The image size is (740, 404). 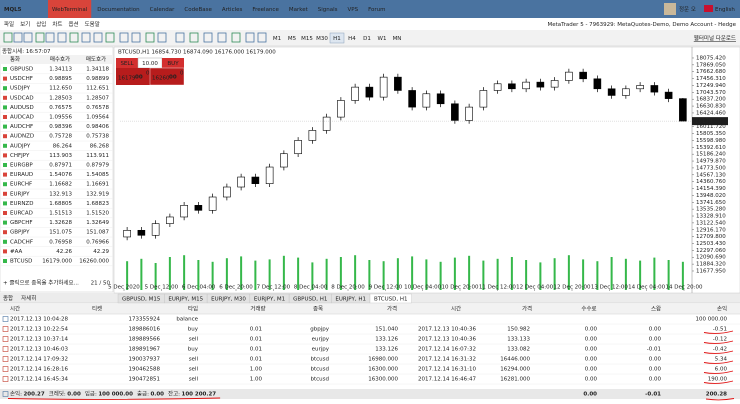 I want to click on toolbar-link: 웹터미널 다운로드, so click(x=715, y=38).